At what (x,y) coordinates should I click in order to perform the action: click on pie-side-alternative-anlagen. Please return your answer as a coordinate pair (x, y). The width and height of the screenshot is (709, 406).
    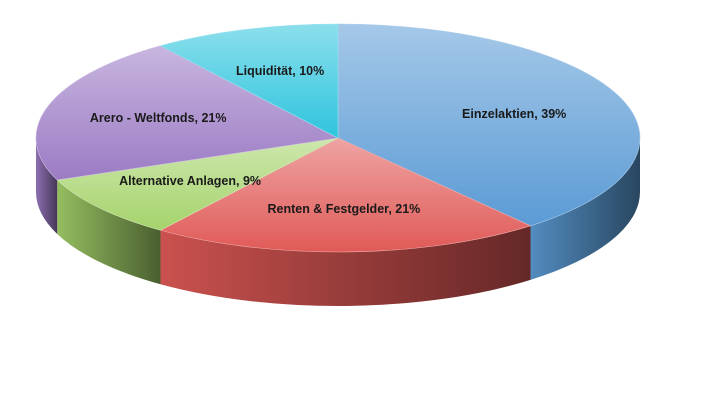
    Looking at the image, I should click on (109, 232).